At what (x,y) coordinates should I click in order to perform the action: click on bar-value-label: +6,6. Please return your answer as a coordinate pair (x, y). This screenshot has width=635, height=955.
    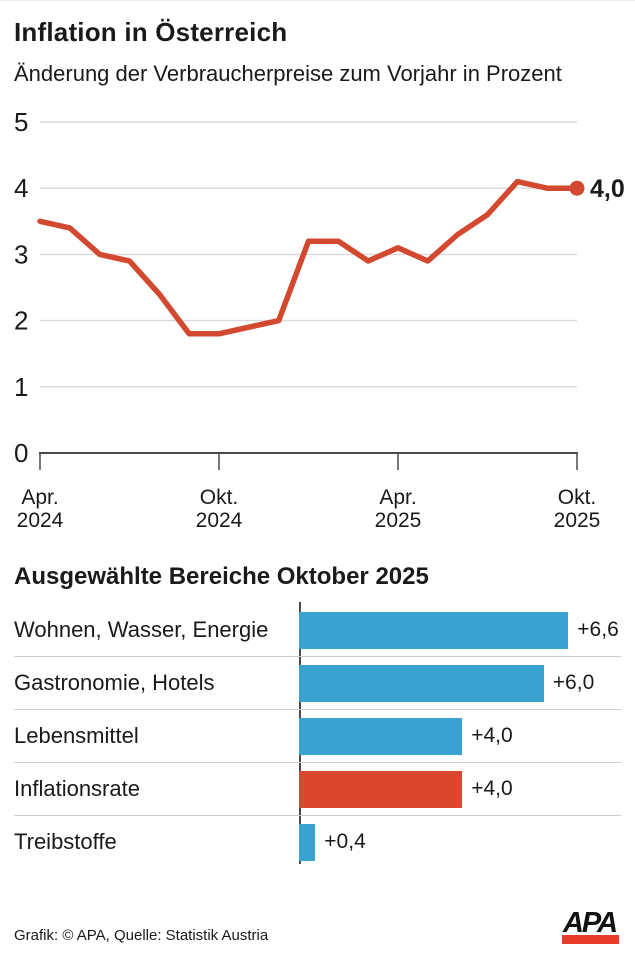
    Looking at the image, I should click on (598, 629).